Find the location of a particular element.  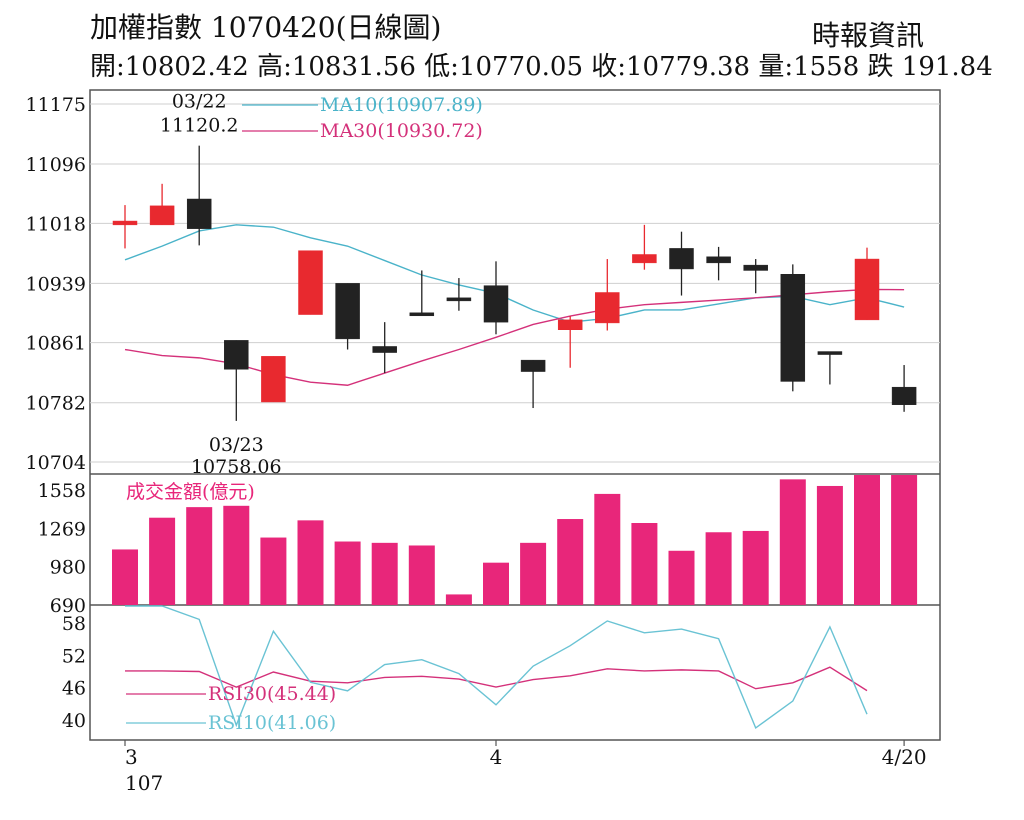

volume-label: 成交金額(億元) is located at coordinates (190, 492).